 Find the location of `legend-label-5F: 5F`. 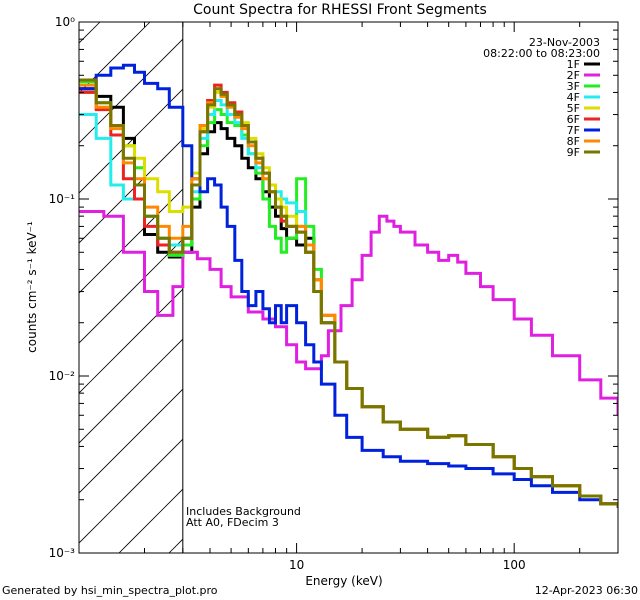

legend-label-5F: 5F is located at coordinates (573, 108).